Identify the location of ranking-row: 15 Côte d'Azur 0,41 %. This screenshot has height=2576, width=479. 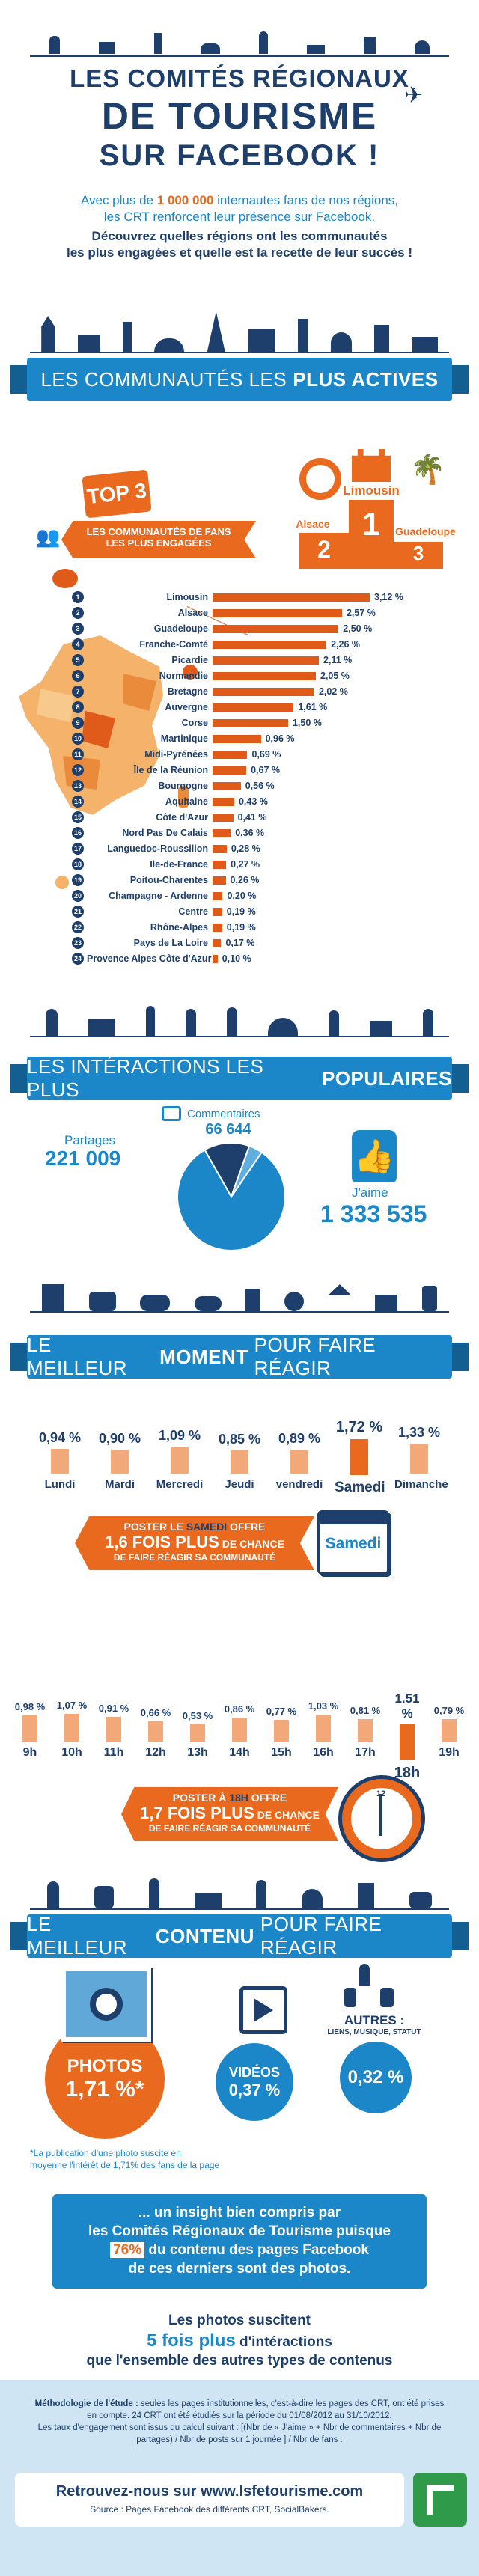
(169, 817).